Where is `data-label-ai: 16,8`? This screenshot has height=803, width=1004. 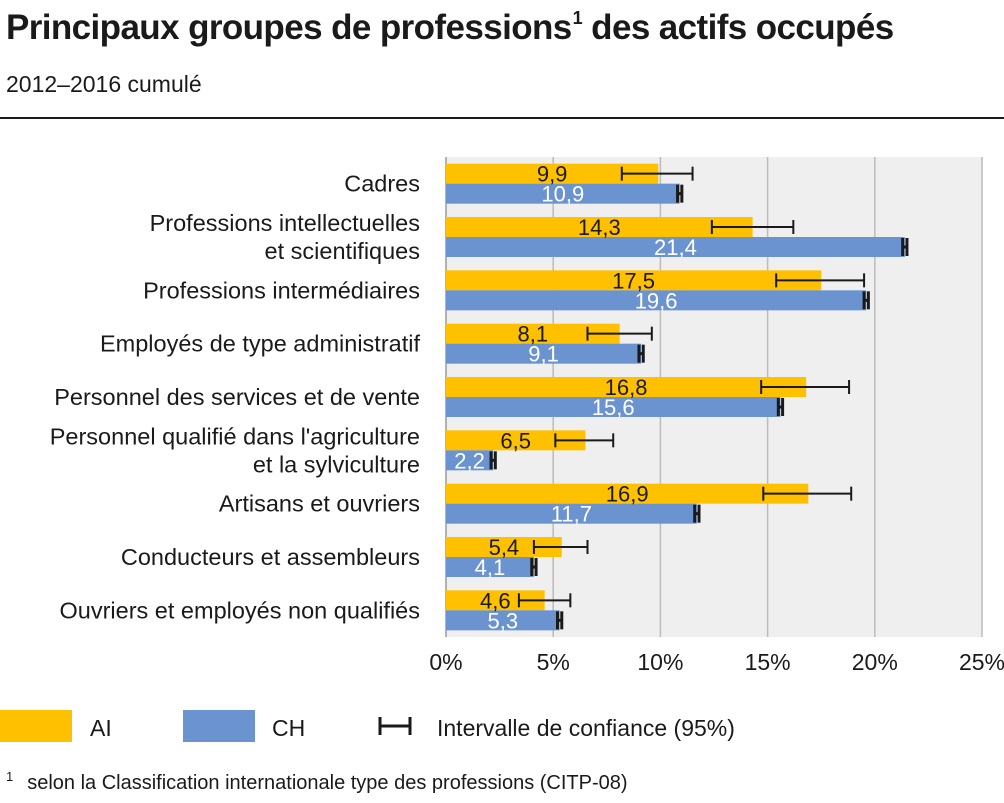
data-label-ai: 16,8 is located at coordinates (626, 387).